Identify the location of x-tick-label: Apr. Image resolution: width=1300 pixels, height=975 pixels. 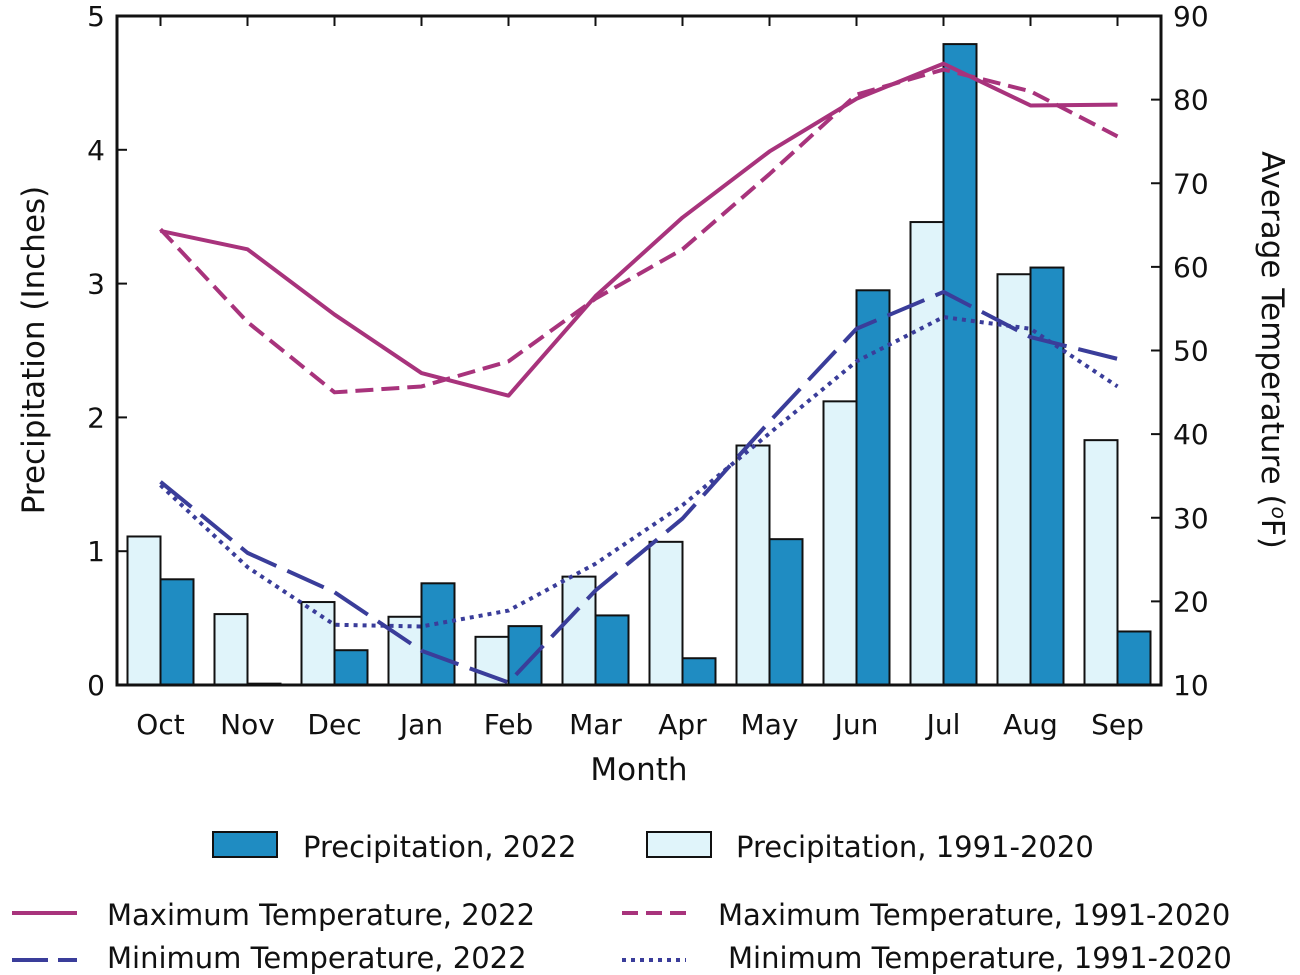
(682, 724).